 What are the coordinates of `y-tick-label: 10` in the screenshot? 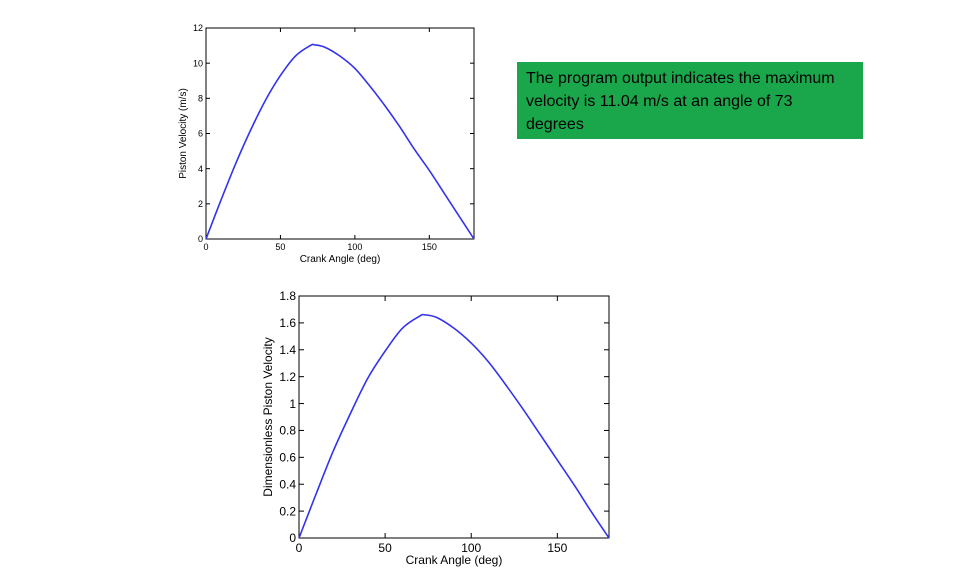 It's located at (198, 63).